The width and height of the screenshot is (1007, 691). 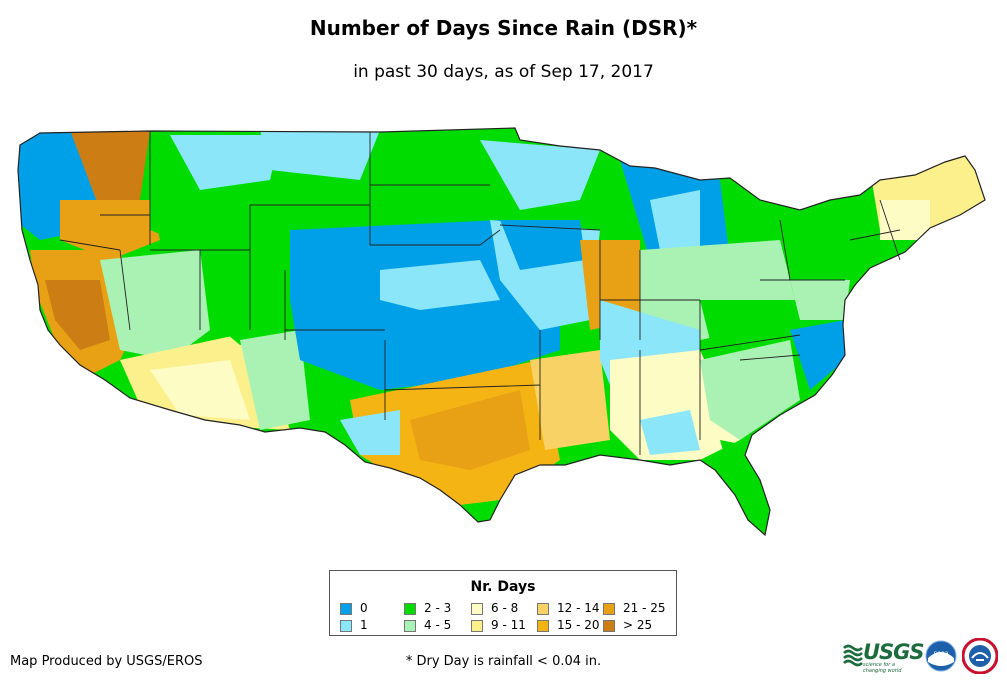 What do you see at coordinates (578, 625) in the screenshot?
I see `legend-label: 15 - 20` at bounding box center [578, 625].